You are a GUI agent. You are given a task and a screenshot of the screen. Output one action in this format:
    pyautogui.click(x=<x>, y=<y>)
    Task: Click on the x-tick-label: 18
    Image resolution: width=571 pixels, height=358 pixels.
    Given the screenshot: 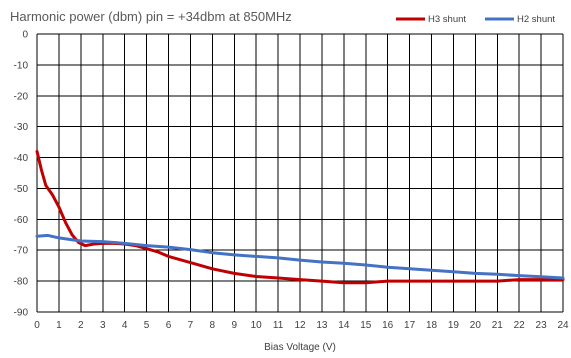 What is the action you would take?
    pyautogui.click(x=432, y=325)
    